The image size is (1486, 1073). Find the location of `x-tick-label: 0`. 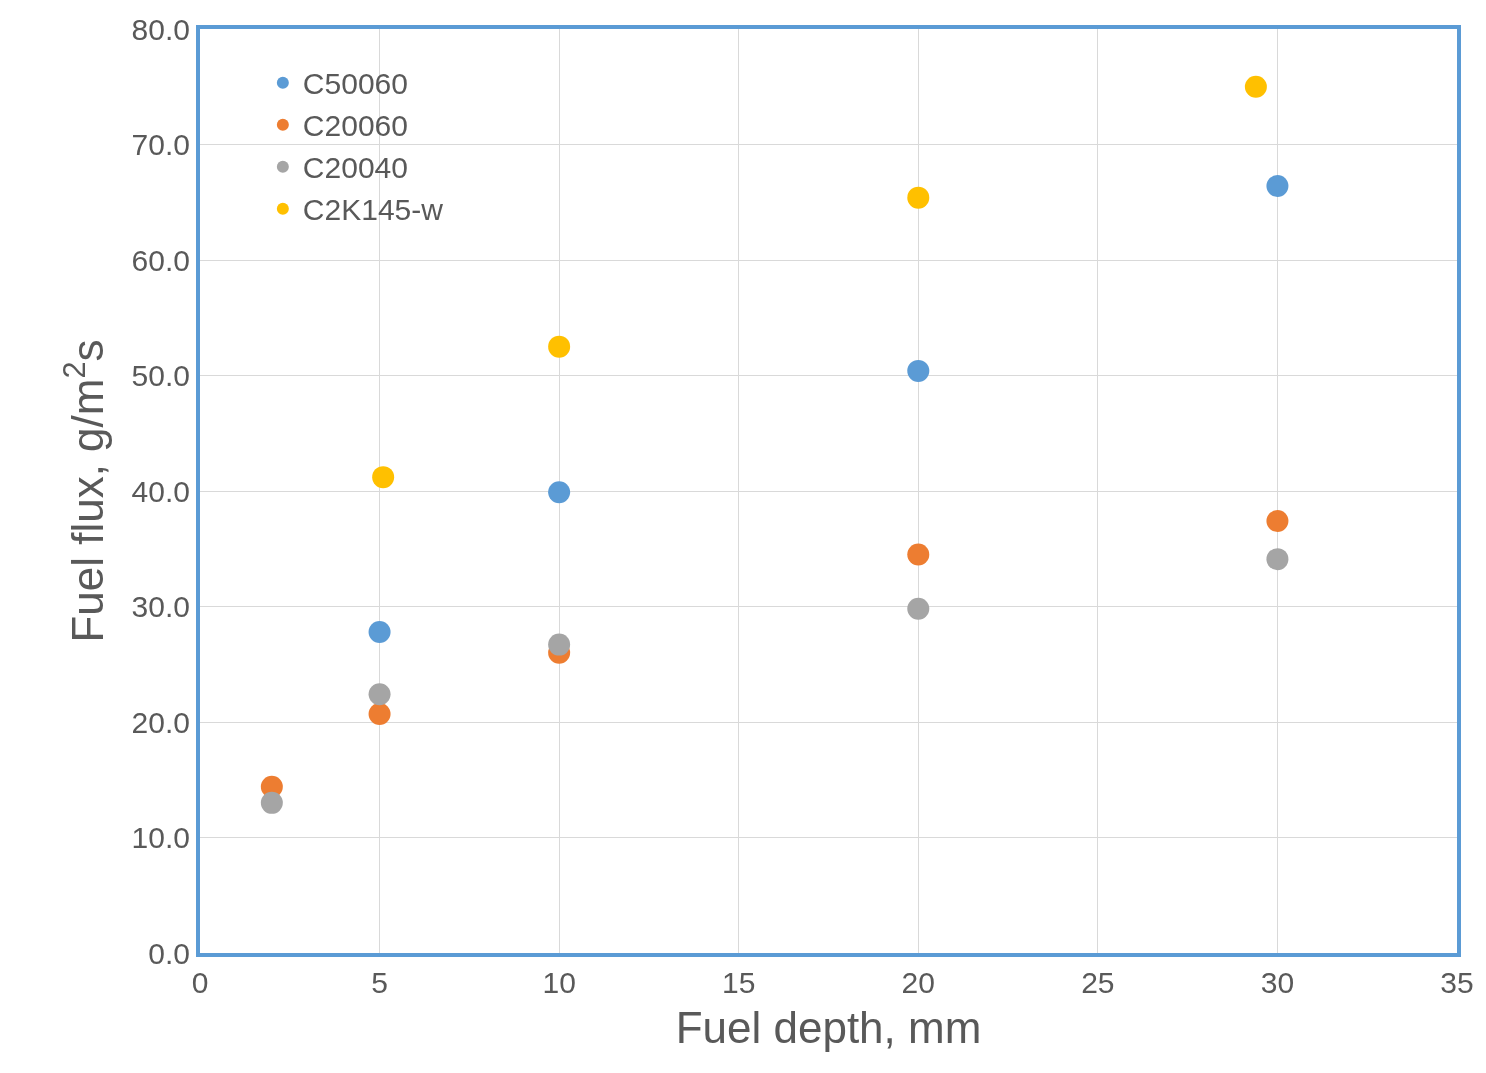

x-tick-label: 0 is located at coordinates (200, 982).